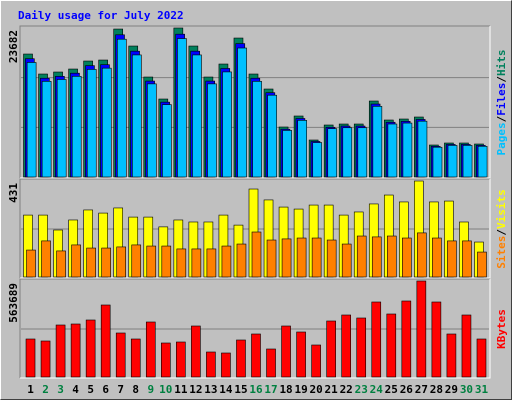 The height and width of the screenshot is (400, 512). Describe the element at coordinates (501, 63) in the screenshot. I see `legend-entry: Hits` at that location.